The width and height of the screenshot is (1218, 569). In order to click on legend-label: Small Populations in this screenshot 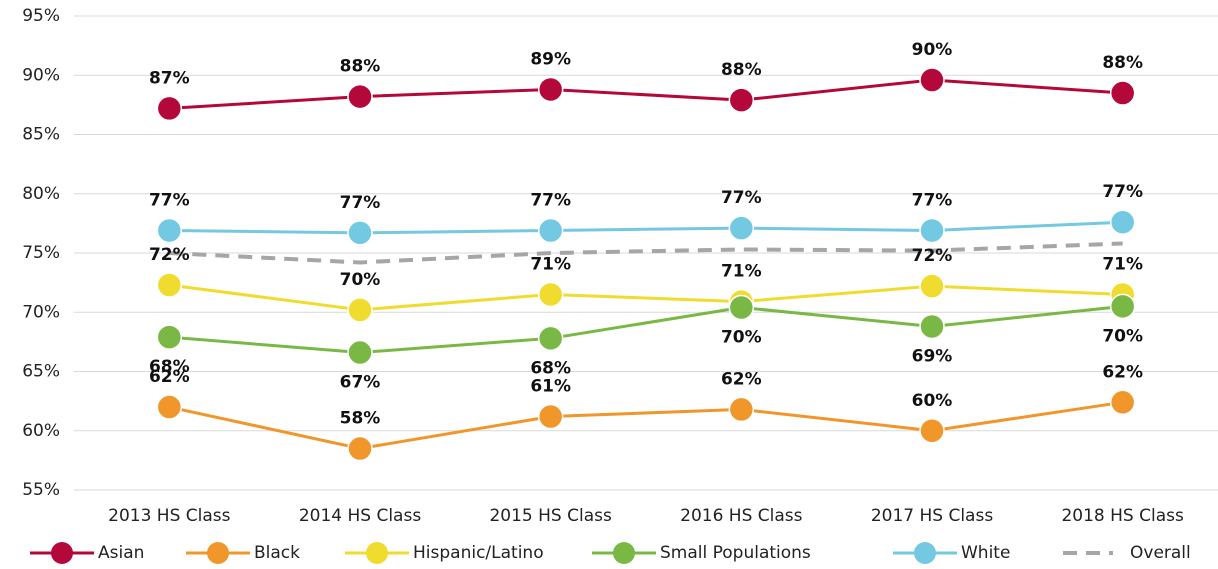, I will do `click(735, 553)`.